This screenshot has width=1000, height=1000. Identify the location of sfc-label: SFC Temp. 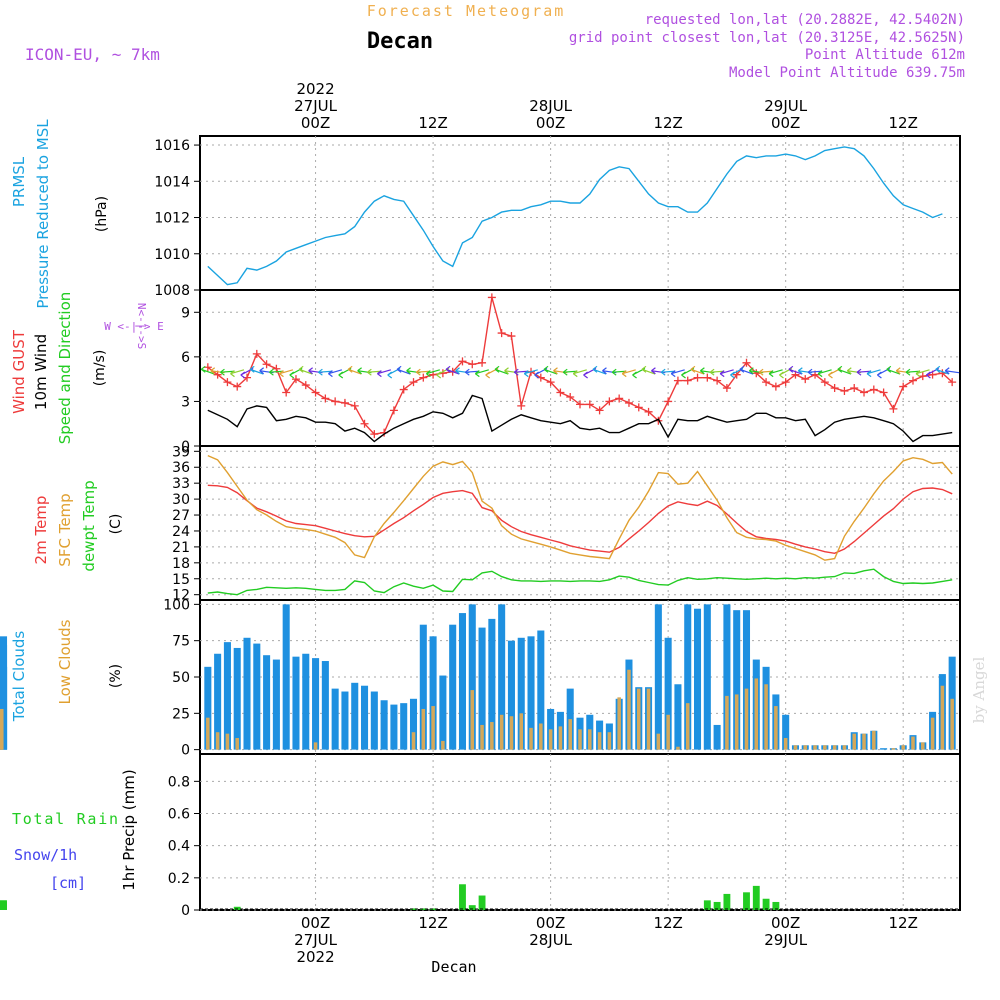
(65, 529).